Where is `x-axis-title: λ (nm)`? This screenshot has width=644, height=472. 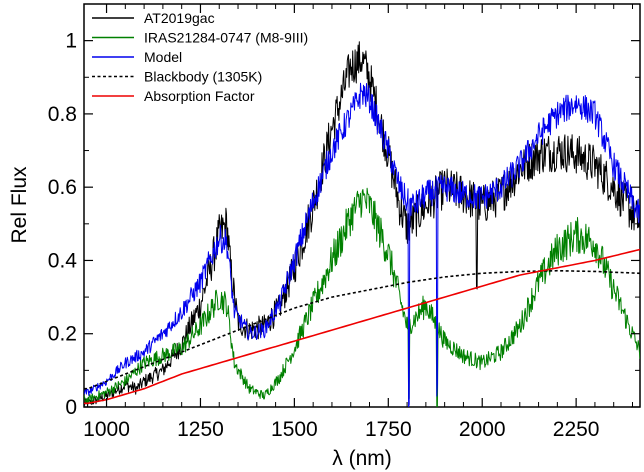
x-axis-title: λ (nm) is located at coordinates (362, 458).